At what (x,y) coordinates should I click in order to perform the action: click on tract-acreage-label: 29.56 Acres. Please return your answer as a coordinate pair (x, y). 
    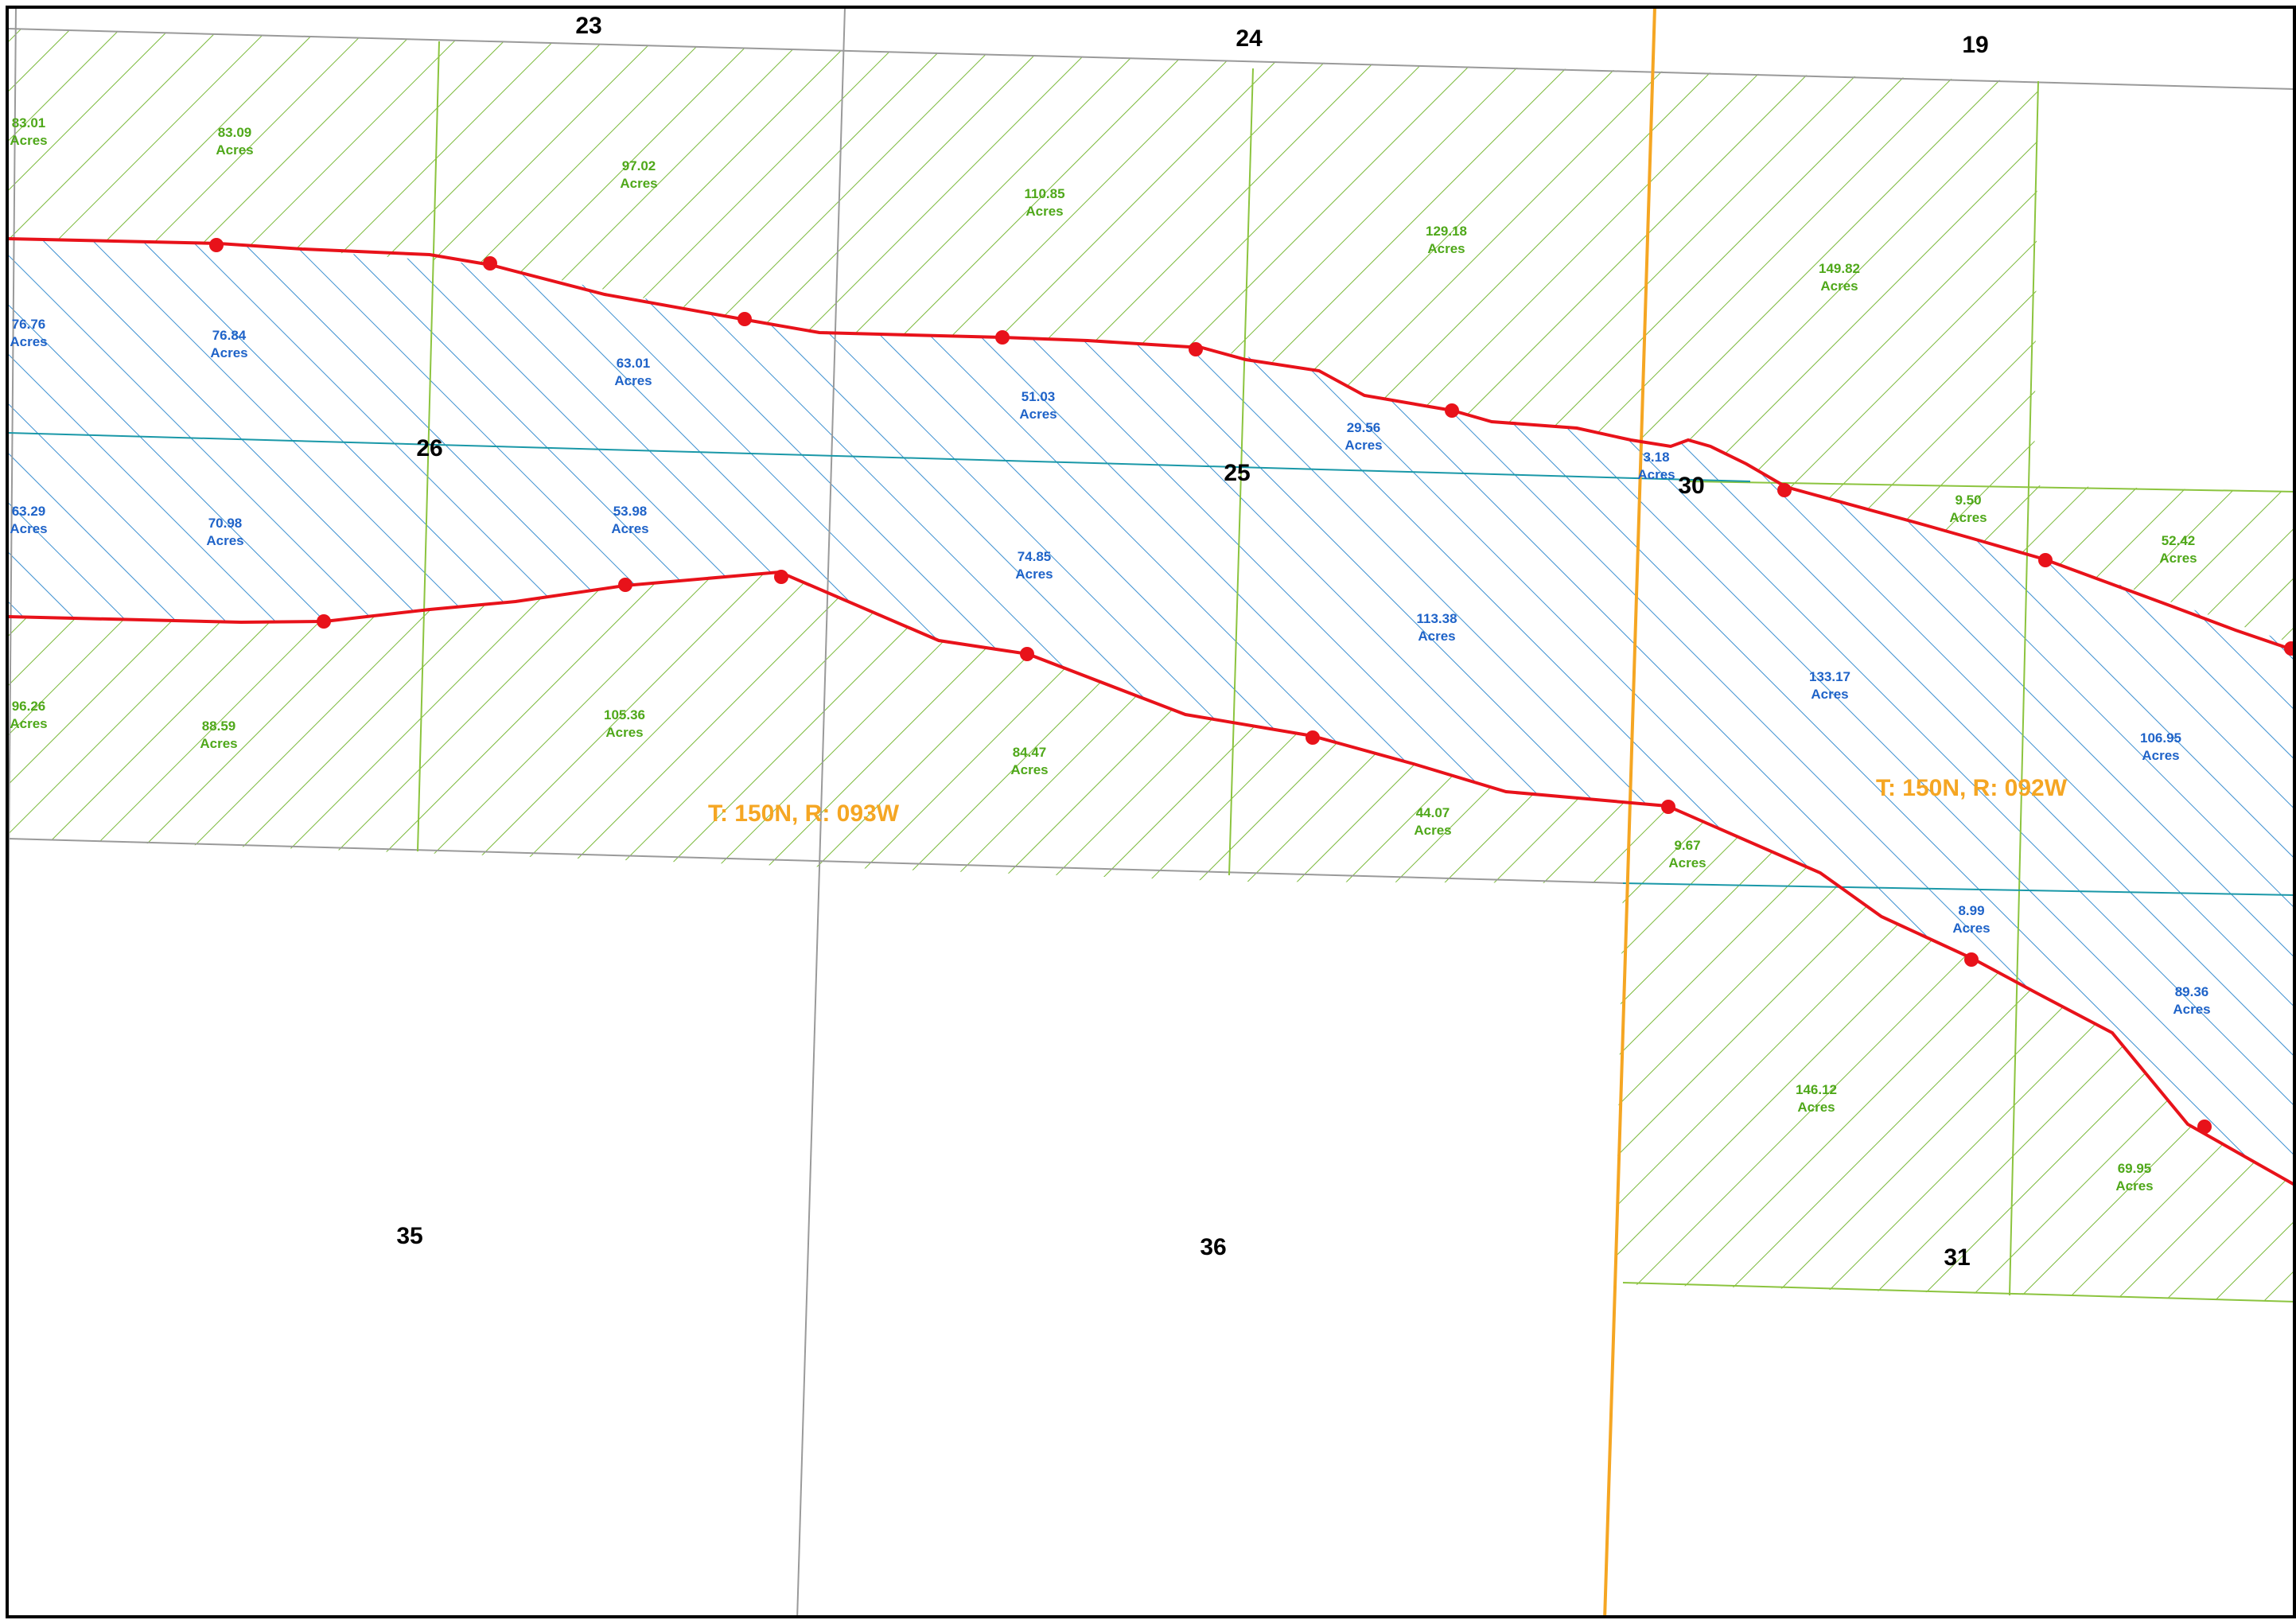
    Looking at the image, I should click on (1363, 437).